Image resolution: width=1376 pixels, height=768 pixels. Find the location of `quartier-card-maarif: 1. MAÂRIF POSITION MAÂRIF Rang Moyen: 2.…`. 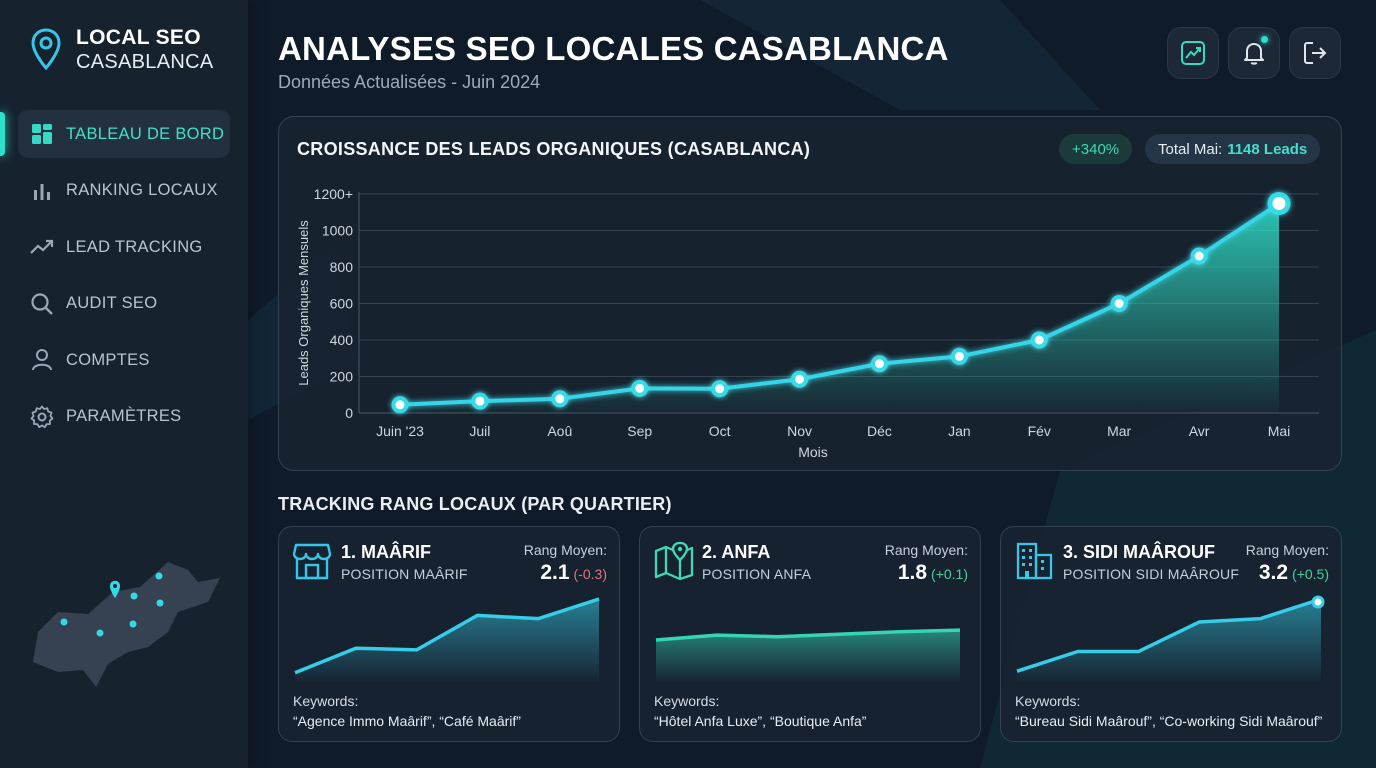

quartier-card-maarif: 1. MAÂRIF POSITION MAÂRIF Rang Moyen: 2.… is located at coordinates (449, 634).